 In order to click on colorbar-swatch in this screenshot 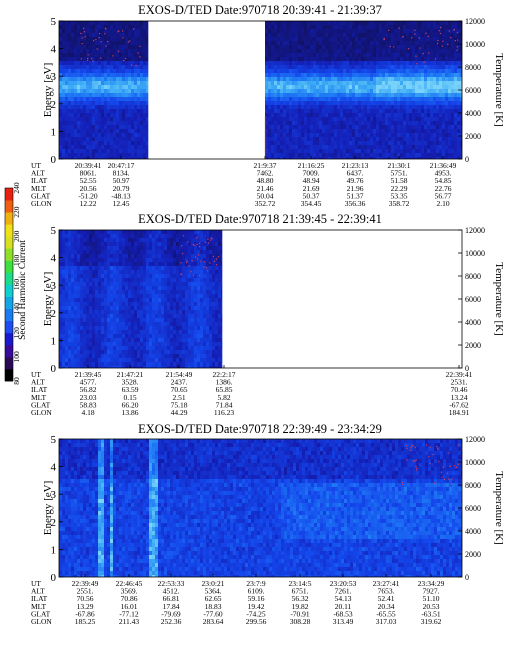, I will do `click(9, 315)`.